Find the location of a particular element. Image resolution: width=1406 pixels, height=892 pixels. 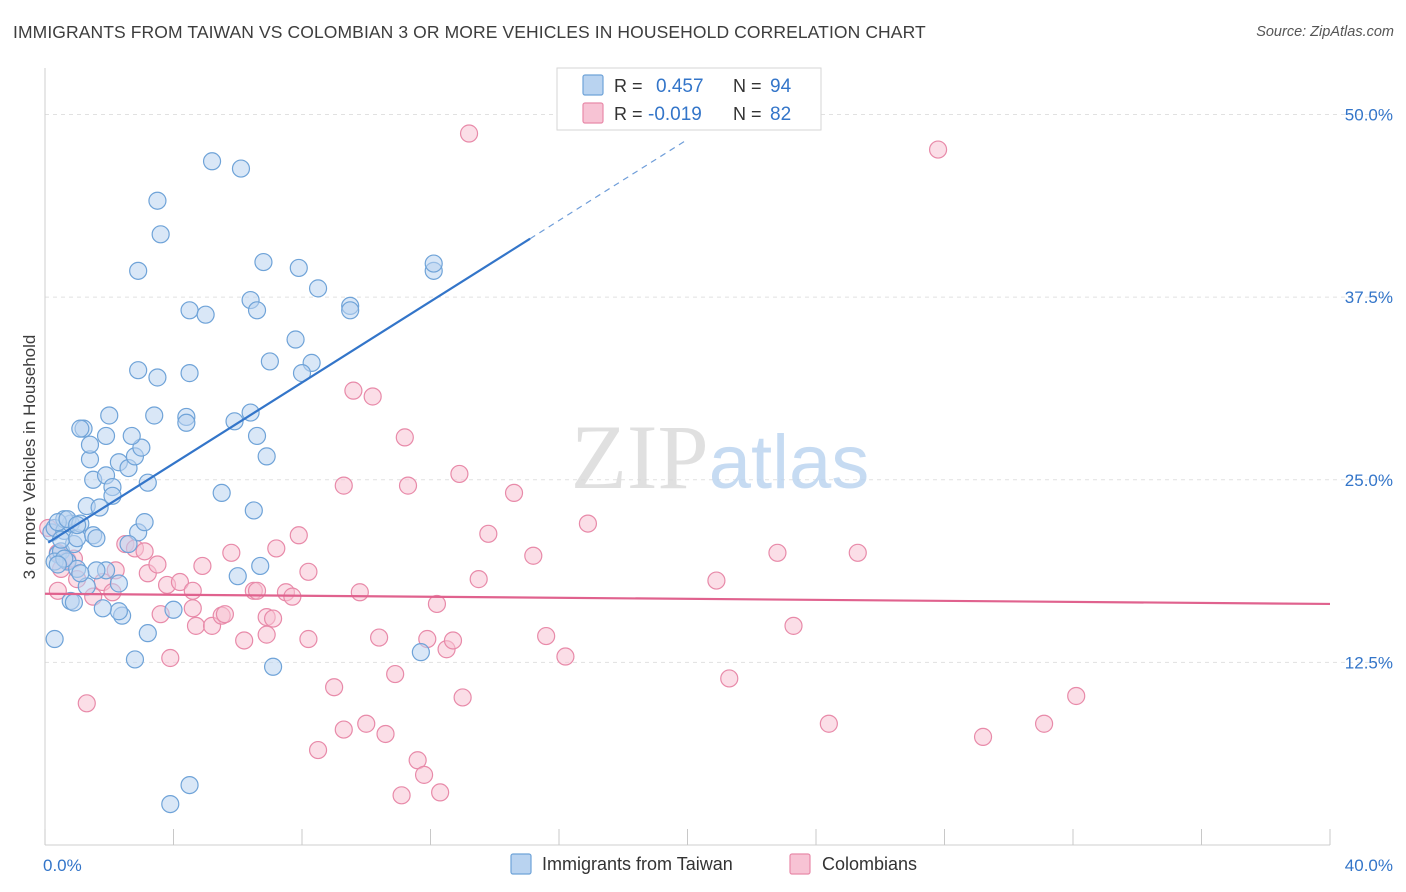

series-legend: Immigrants from Taiwan Colombians is located at coordinates (713, 864).